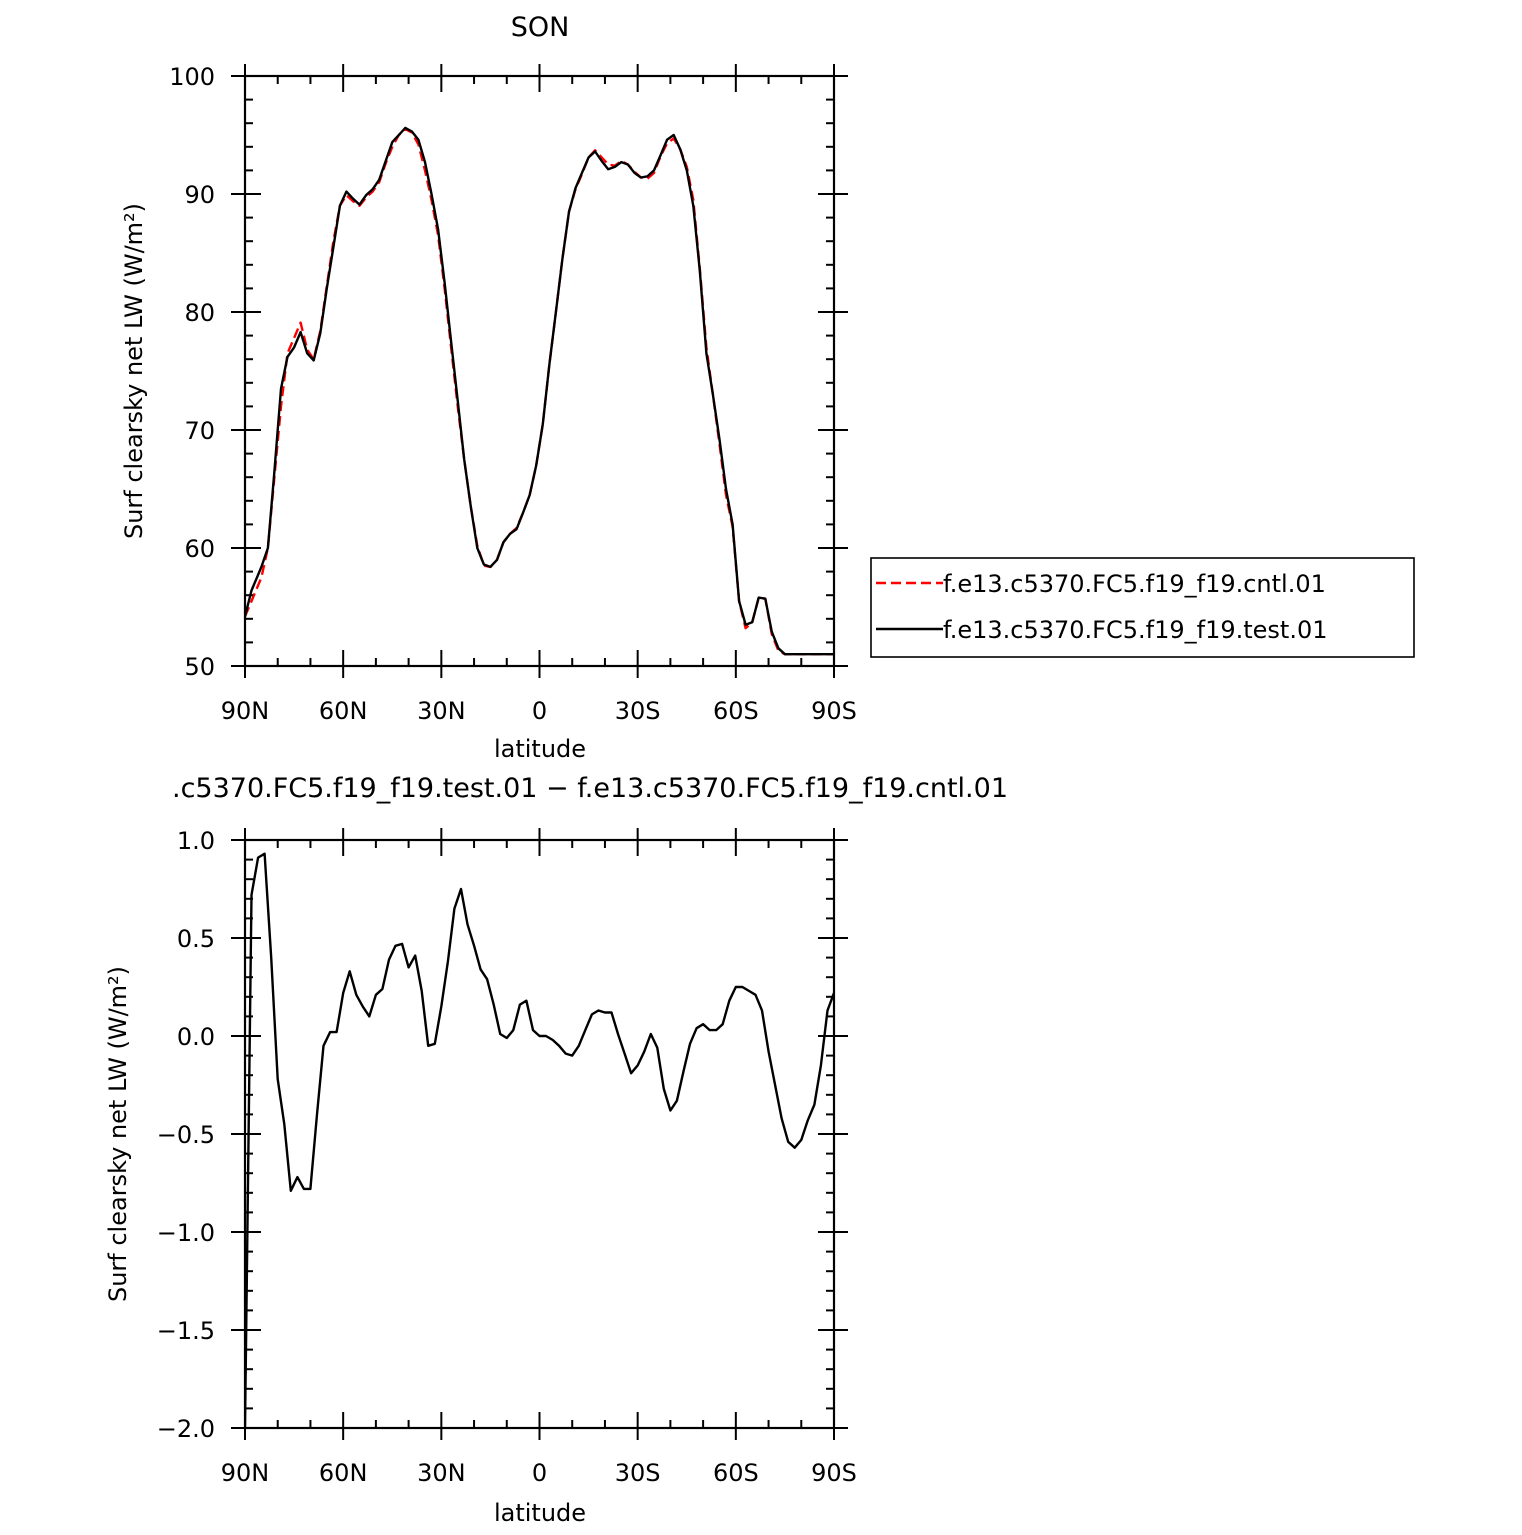 This screenshot has height=1535, width=1522. Describe the element at coordinates (186, 1135) in the screenshot. I see `bottom-y-tick-label: −0.5` at that location.